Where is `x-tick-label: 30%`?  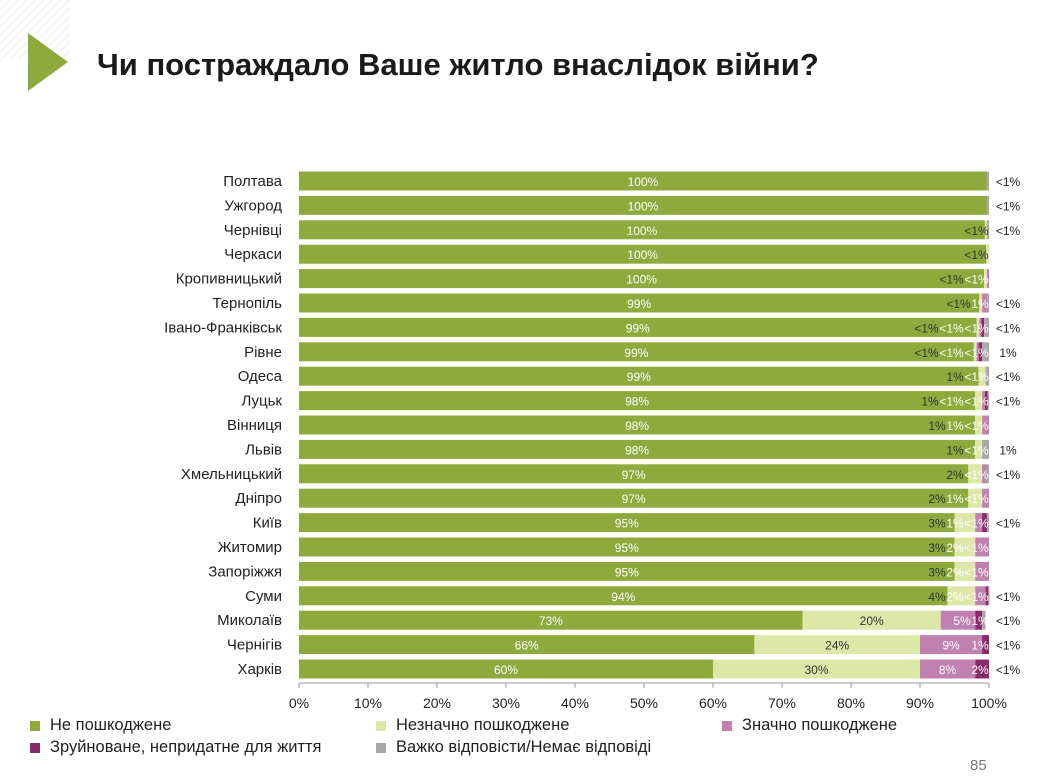 x-tick-label: 30% is located at coordinates (506, 703).